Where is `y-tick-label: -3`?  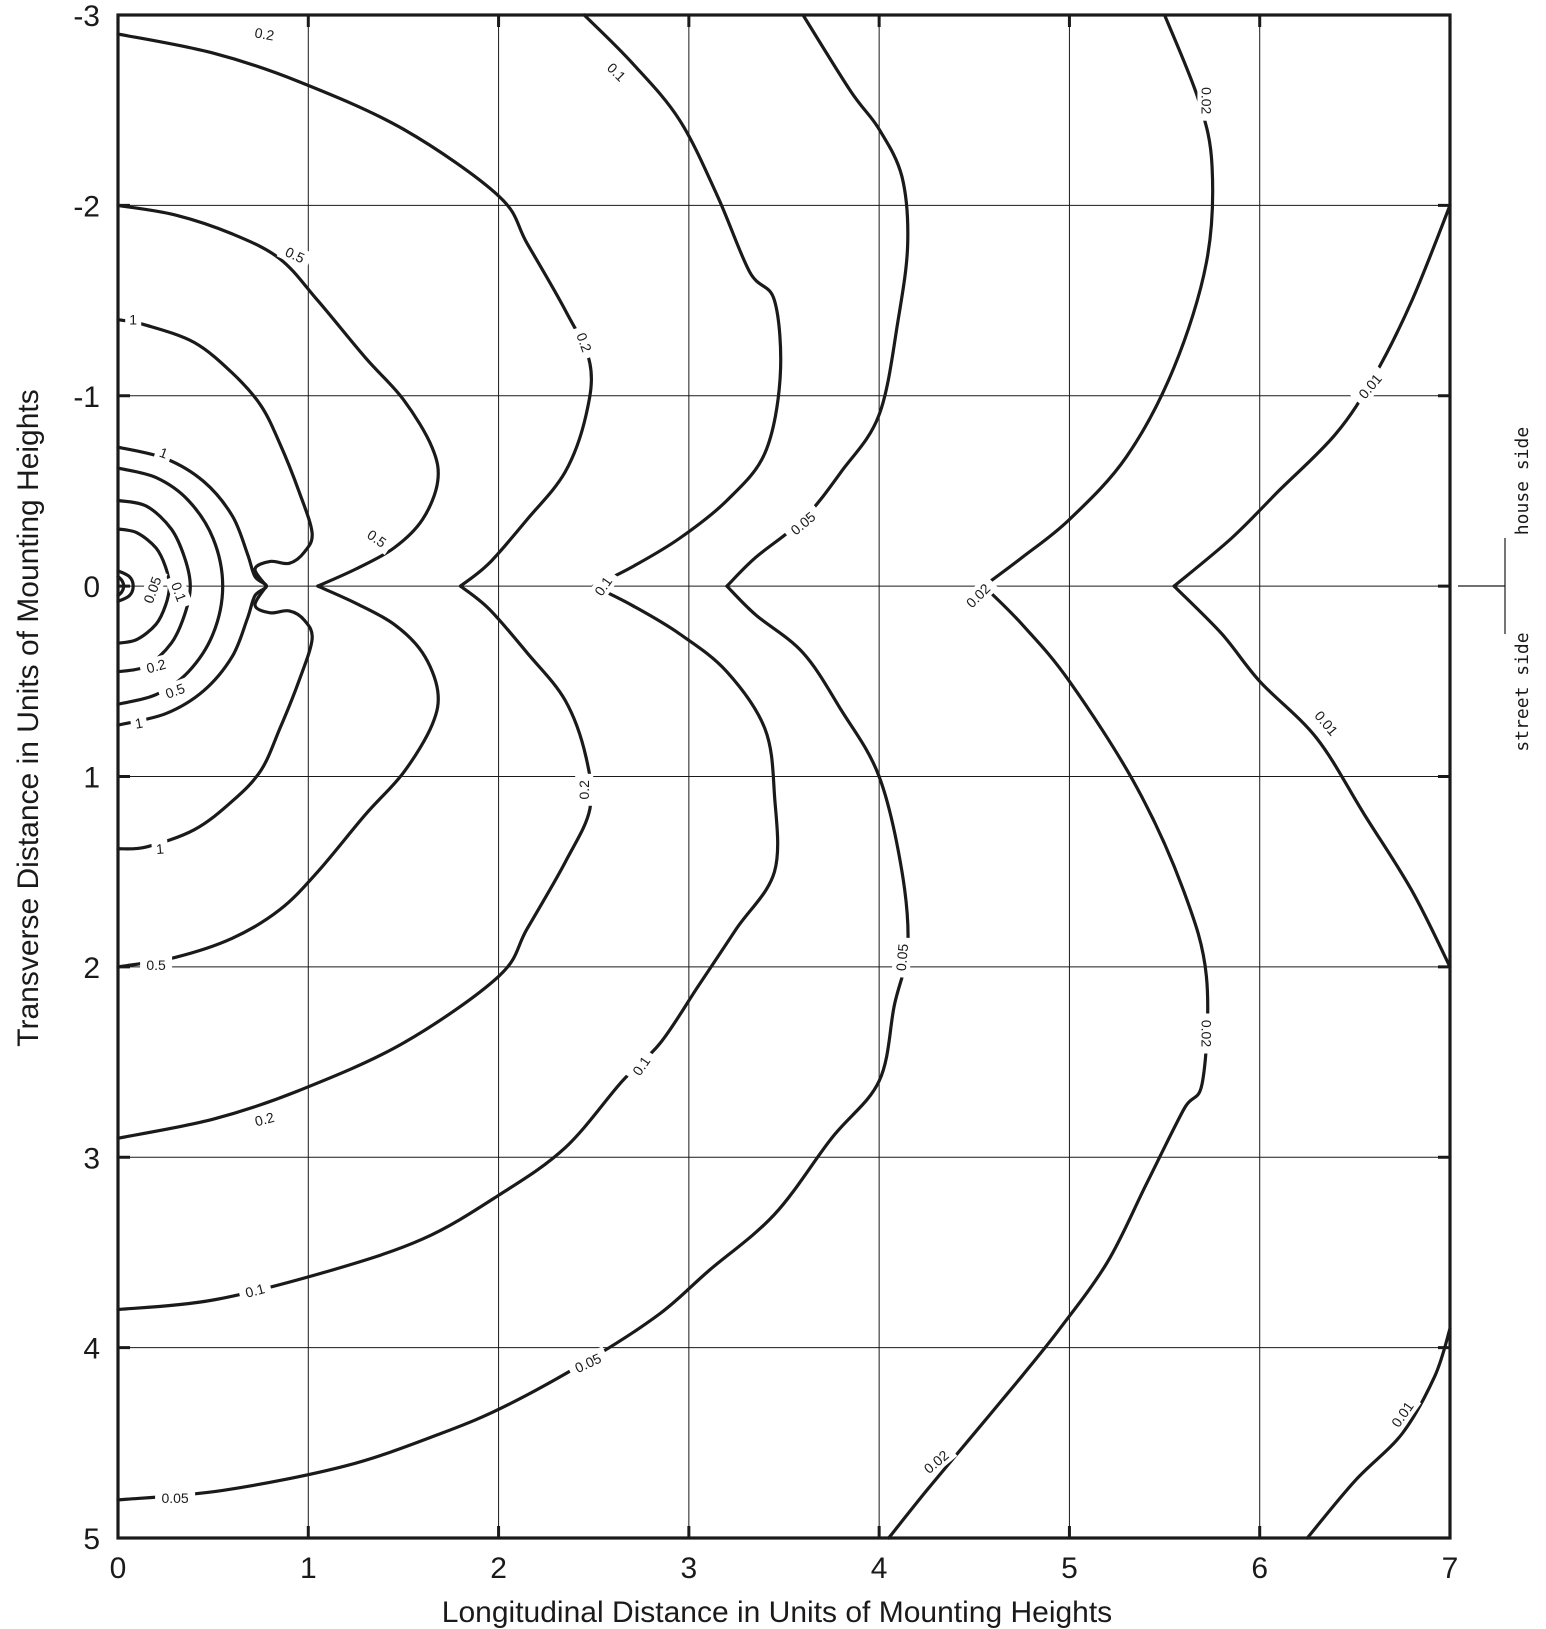
y-tick-label: -3 is located at coordinates (86, 16).